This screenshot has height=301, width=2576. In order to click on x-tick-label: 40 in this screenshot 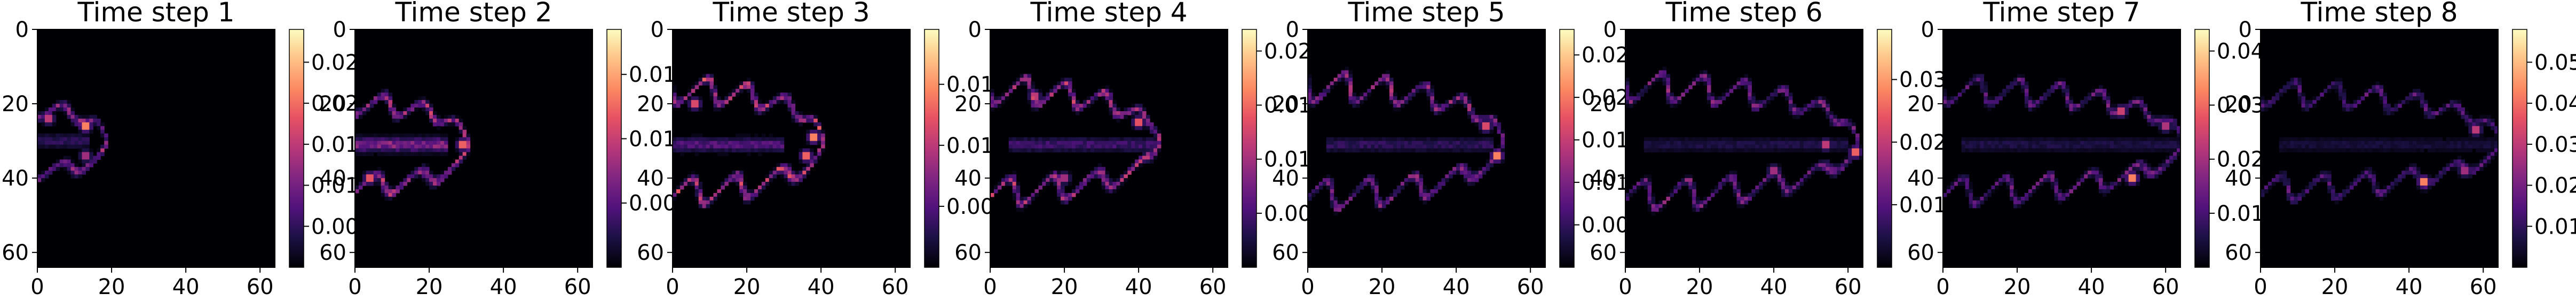, I will do `click(503, 287)`.